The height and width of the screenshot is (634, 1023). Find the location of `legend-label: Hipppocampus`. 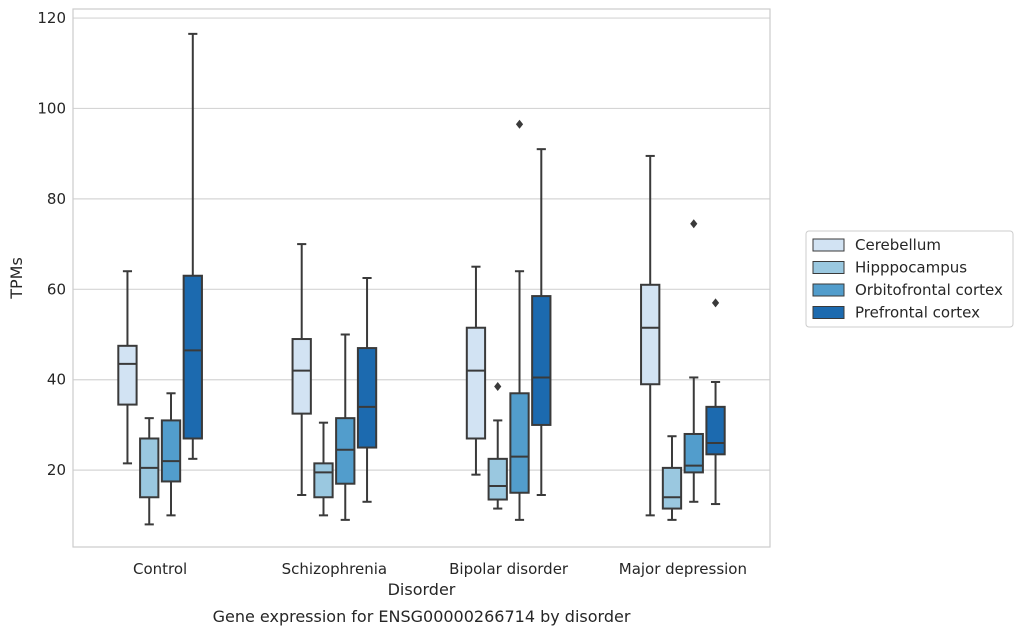

legend-label: Hipppocampus is located at coordinates (911, 268).